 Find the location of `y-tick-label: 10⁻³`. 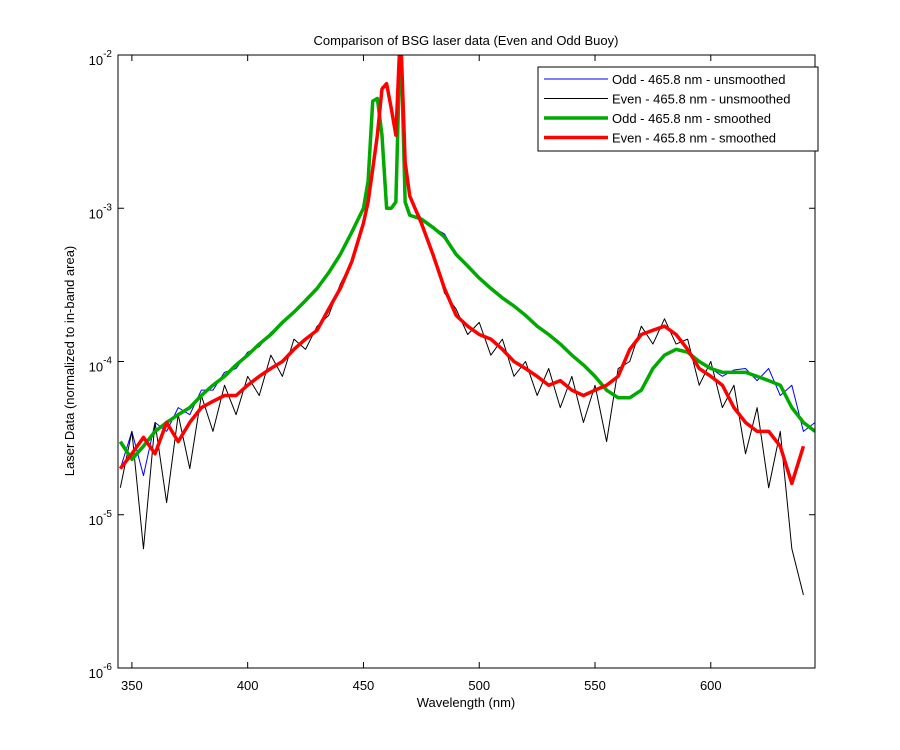

y-tick-label: 10⁻³ is located at coordinates (101, 211).